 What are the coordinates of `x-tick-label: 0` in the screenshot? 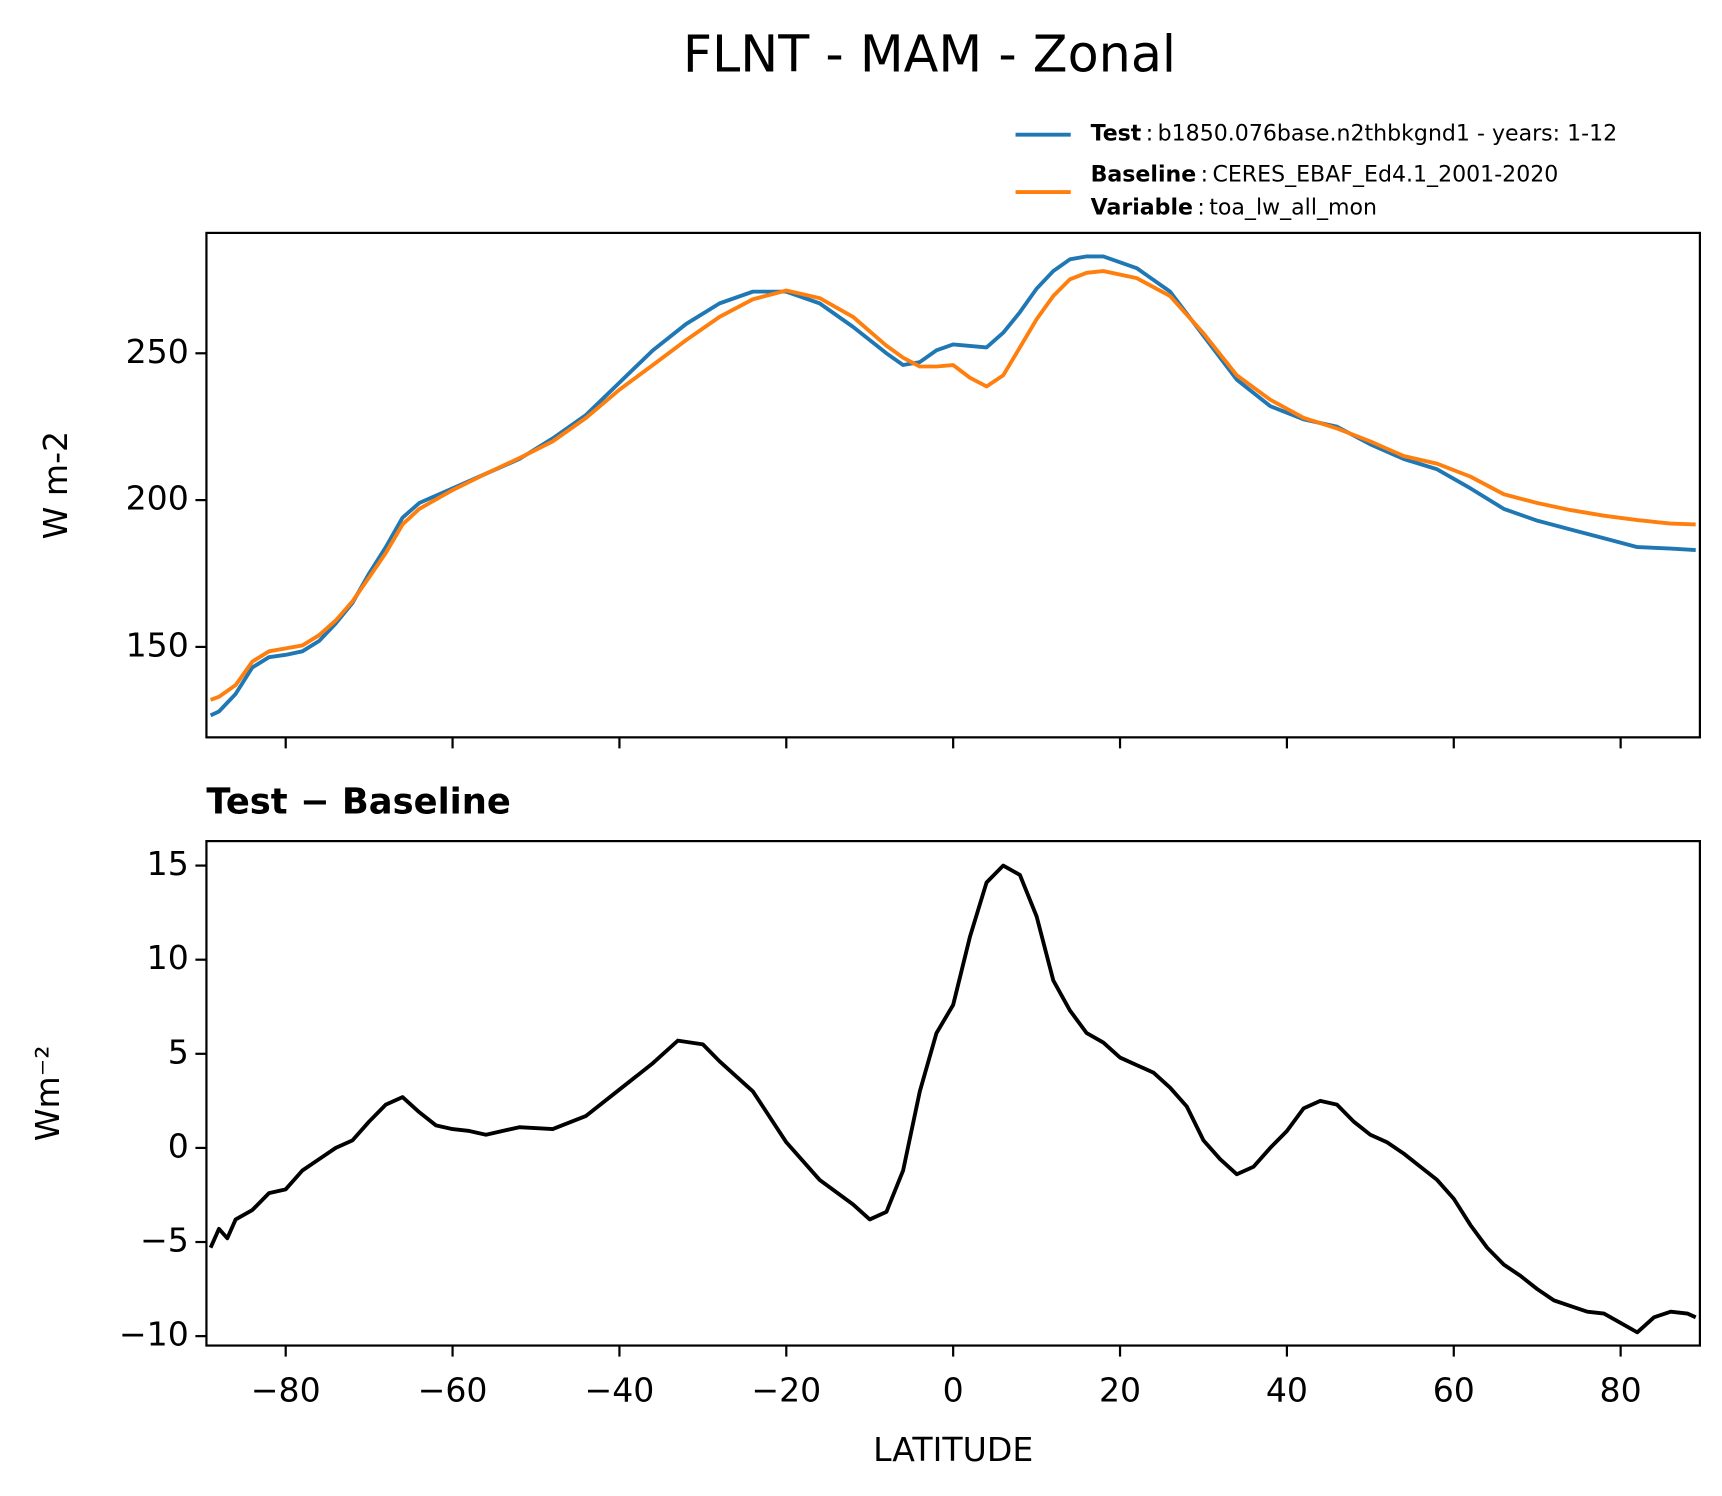 It's located at (953, 1389).